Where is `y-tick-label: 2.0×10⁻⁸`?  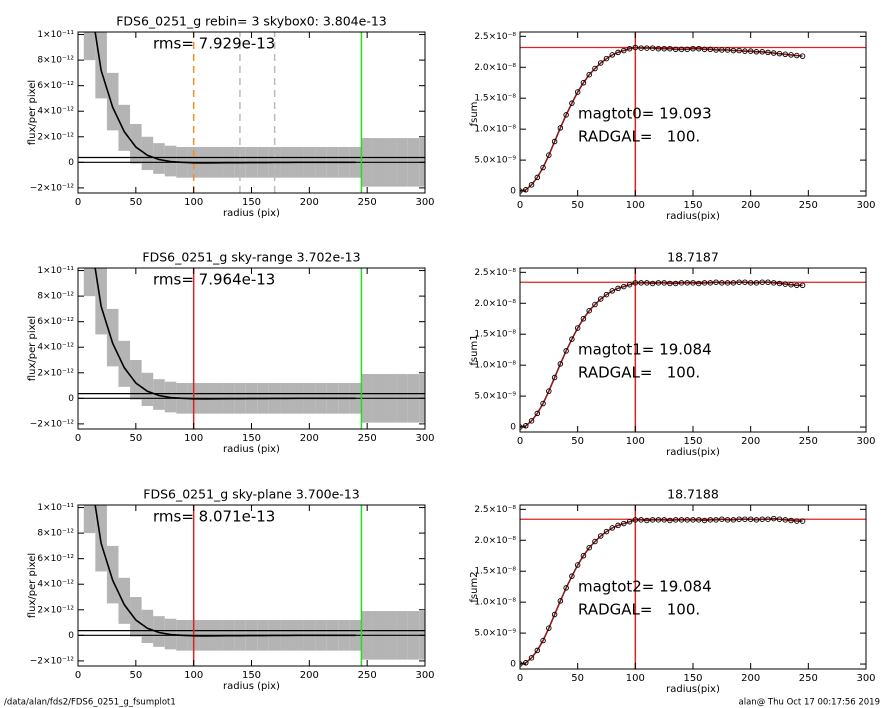
y-tick-label: 2.0×10⁻⁸ is located at coordinates (495, 304).